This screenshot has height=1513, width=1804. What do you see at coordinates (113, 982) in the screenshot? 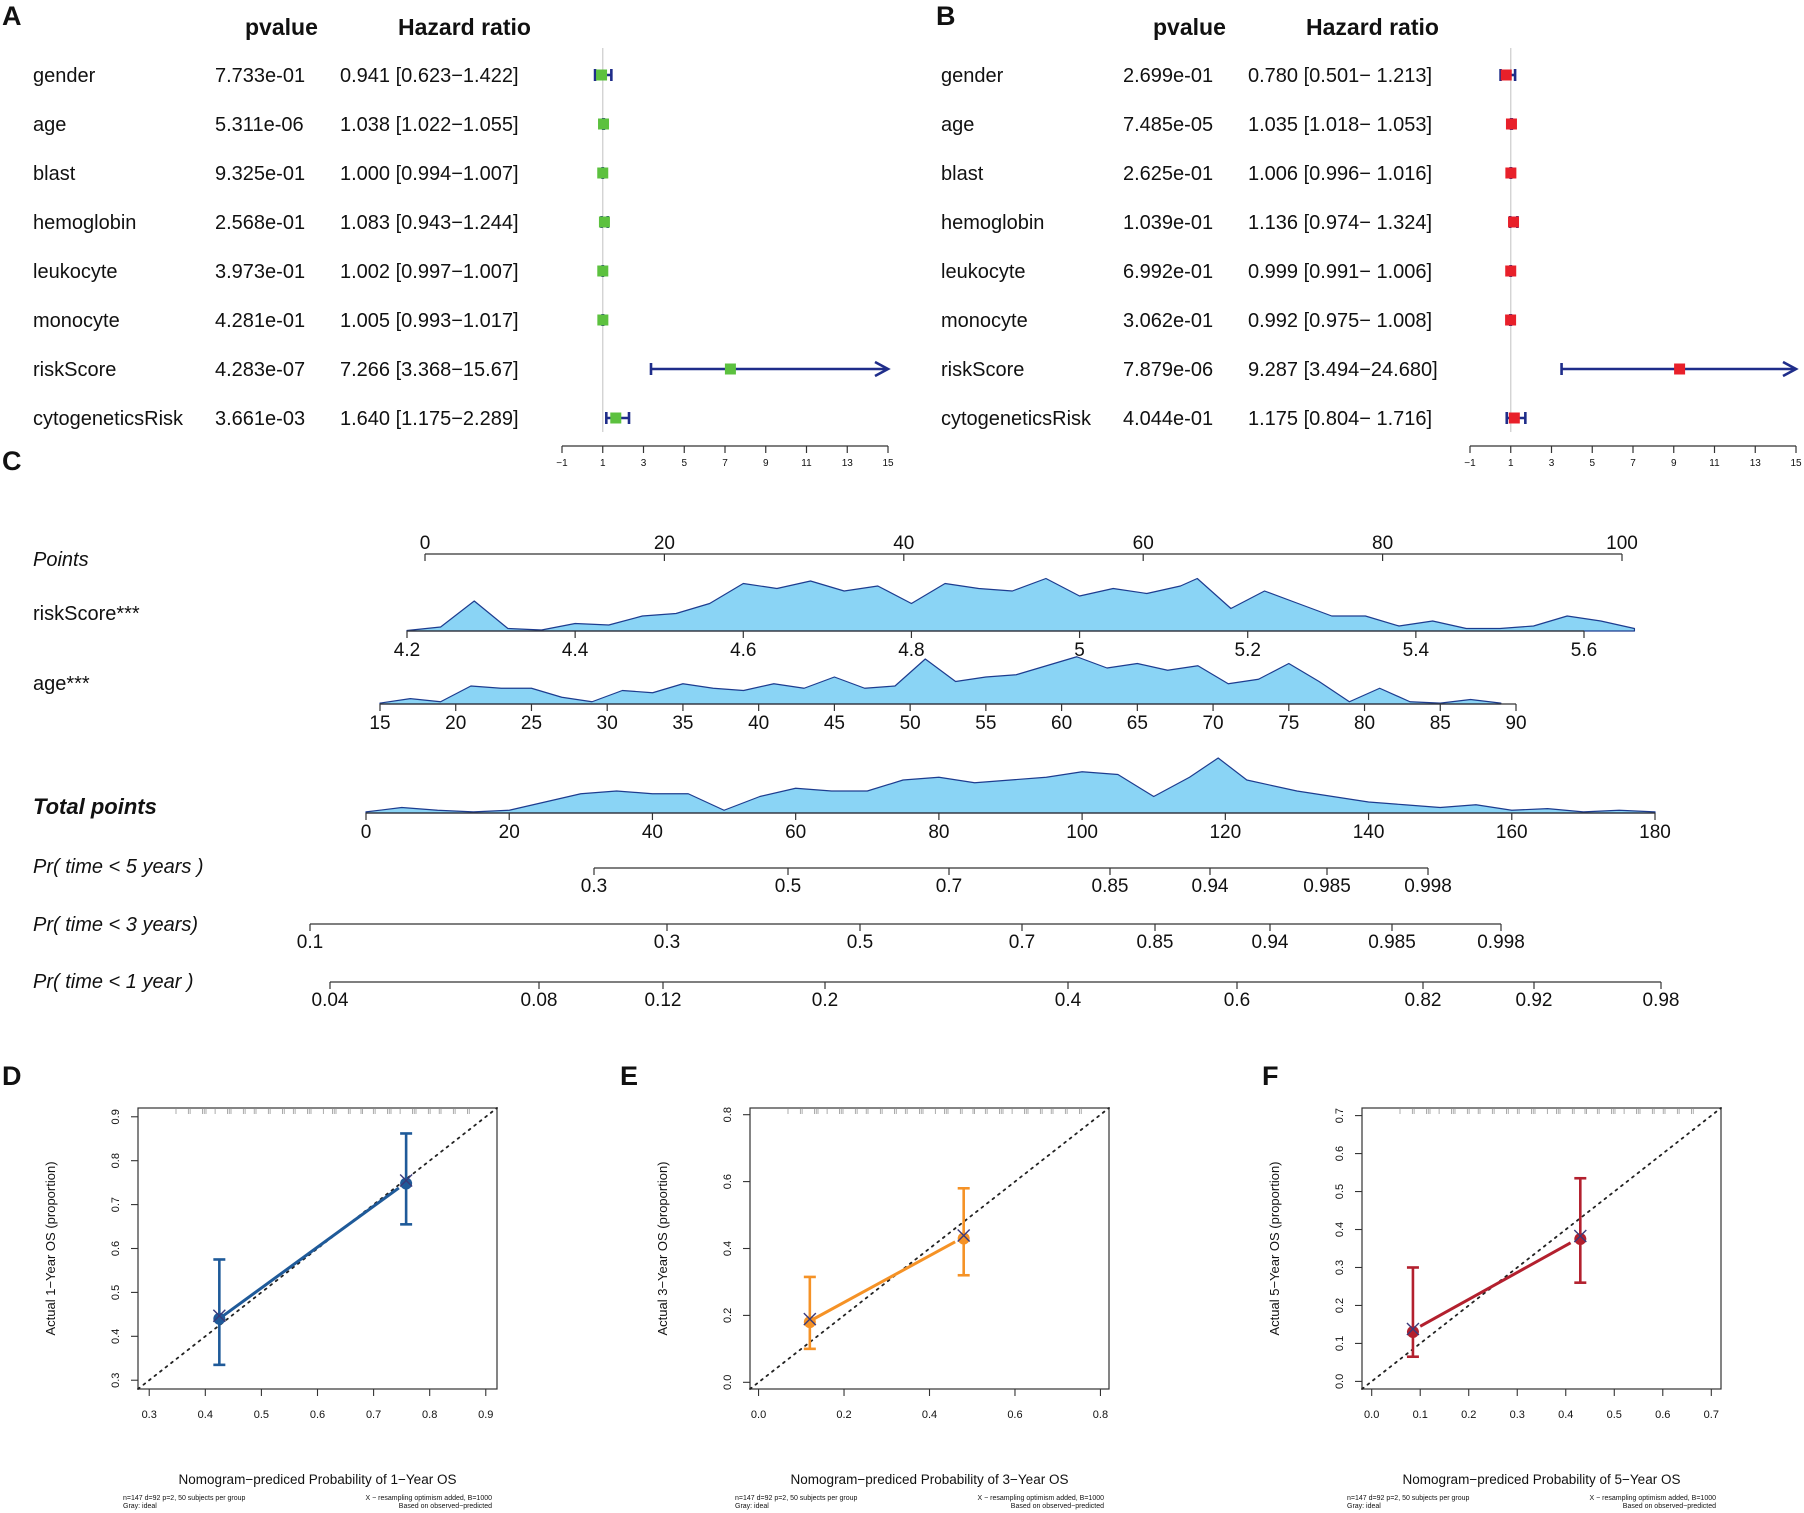
I see `nomogram-scale-label: Pr( time < 1 year )` at bounding box center [113, 982].